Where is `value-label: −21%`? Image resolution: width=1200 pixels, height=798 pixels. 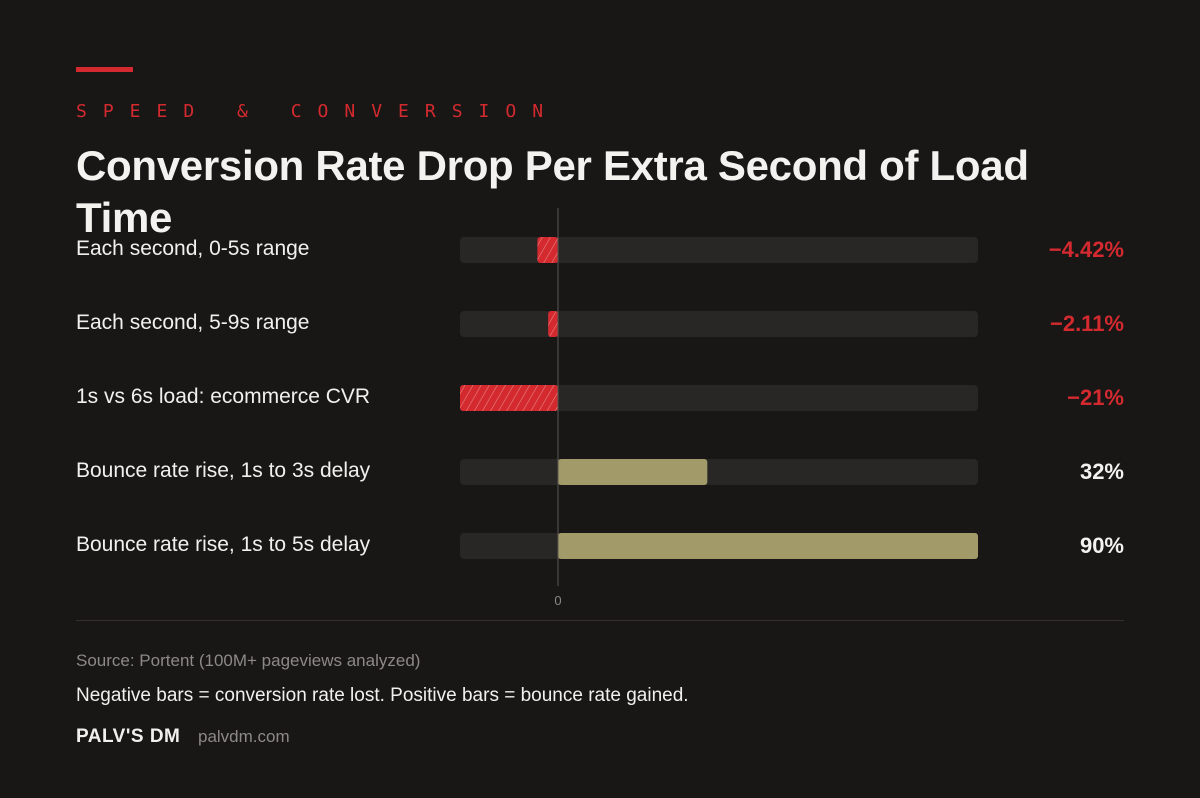 value-label: −21% is located at coordinates (1095, 397).